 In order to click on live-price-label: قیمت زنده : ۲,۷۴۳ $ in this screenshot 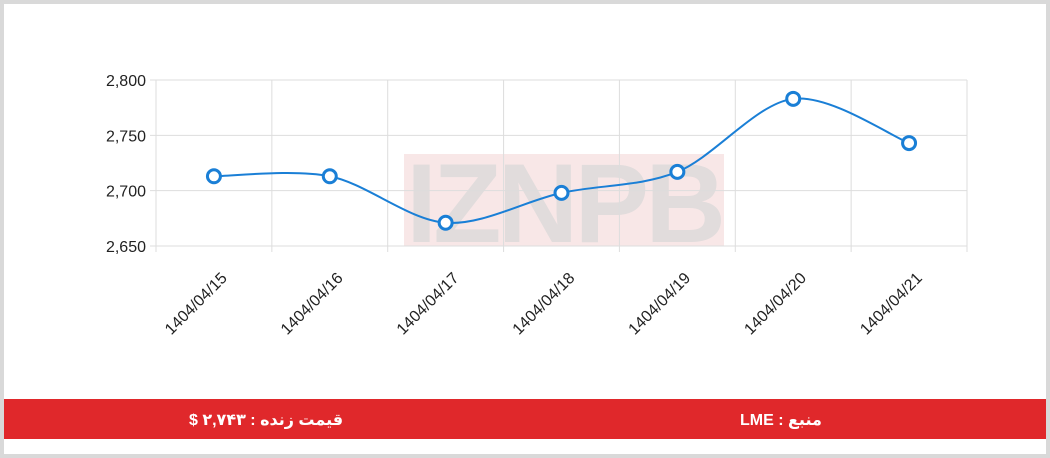, I will do `click(266, 420)`.